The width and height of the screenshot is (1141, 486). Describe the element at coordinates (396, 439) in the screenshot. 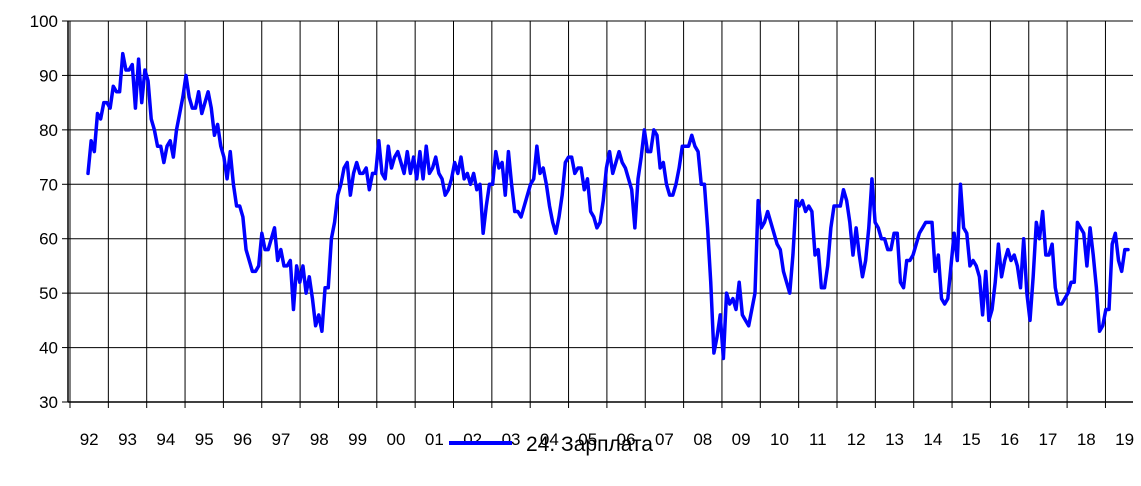

I see `x-tick-label: 00` at that location.